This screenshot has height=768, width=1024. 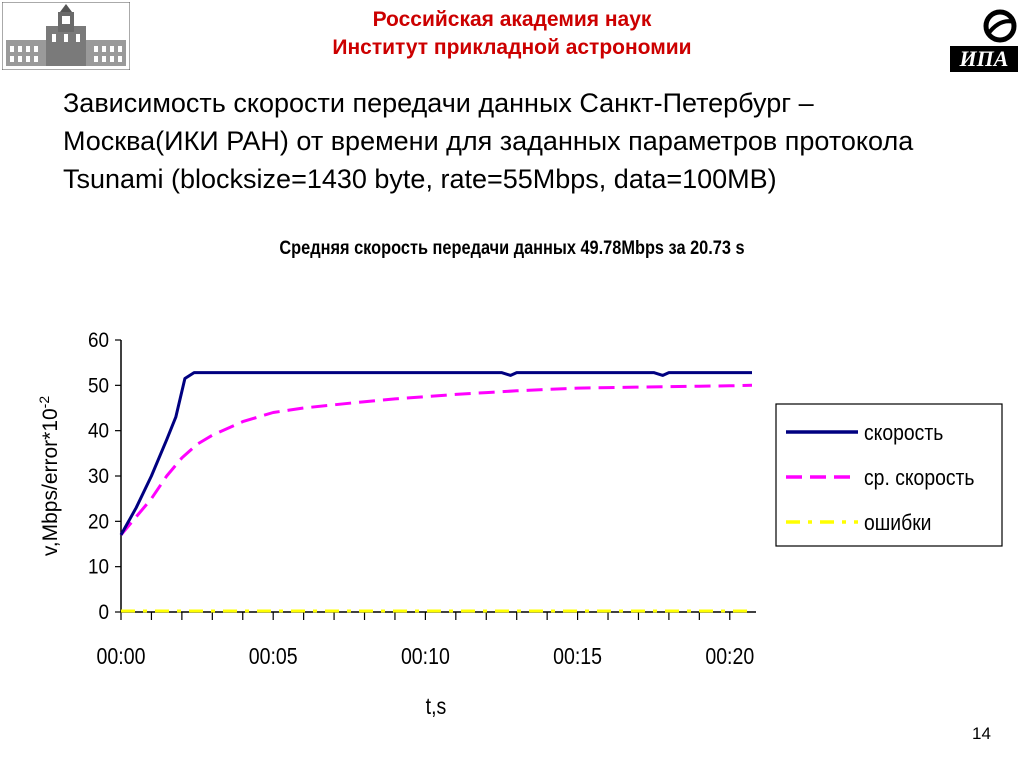 I want to click on series-line-avg-speed, so click(x=436, y=459).